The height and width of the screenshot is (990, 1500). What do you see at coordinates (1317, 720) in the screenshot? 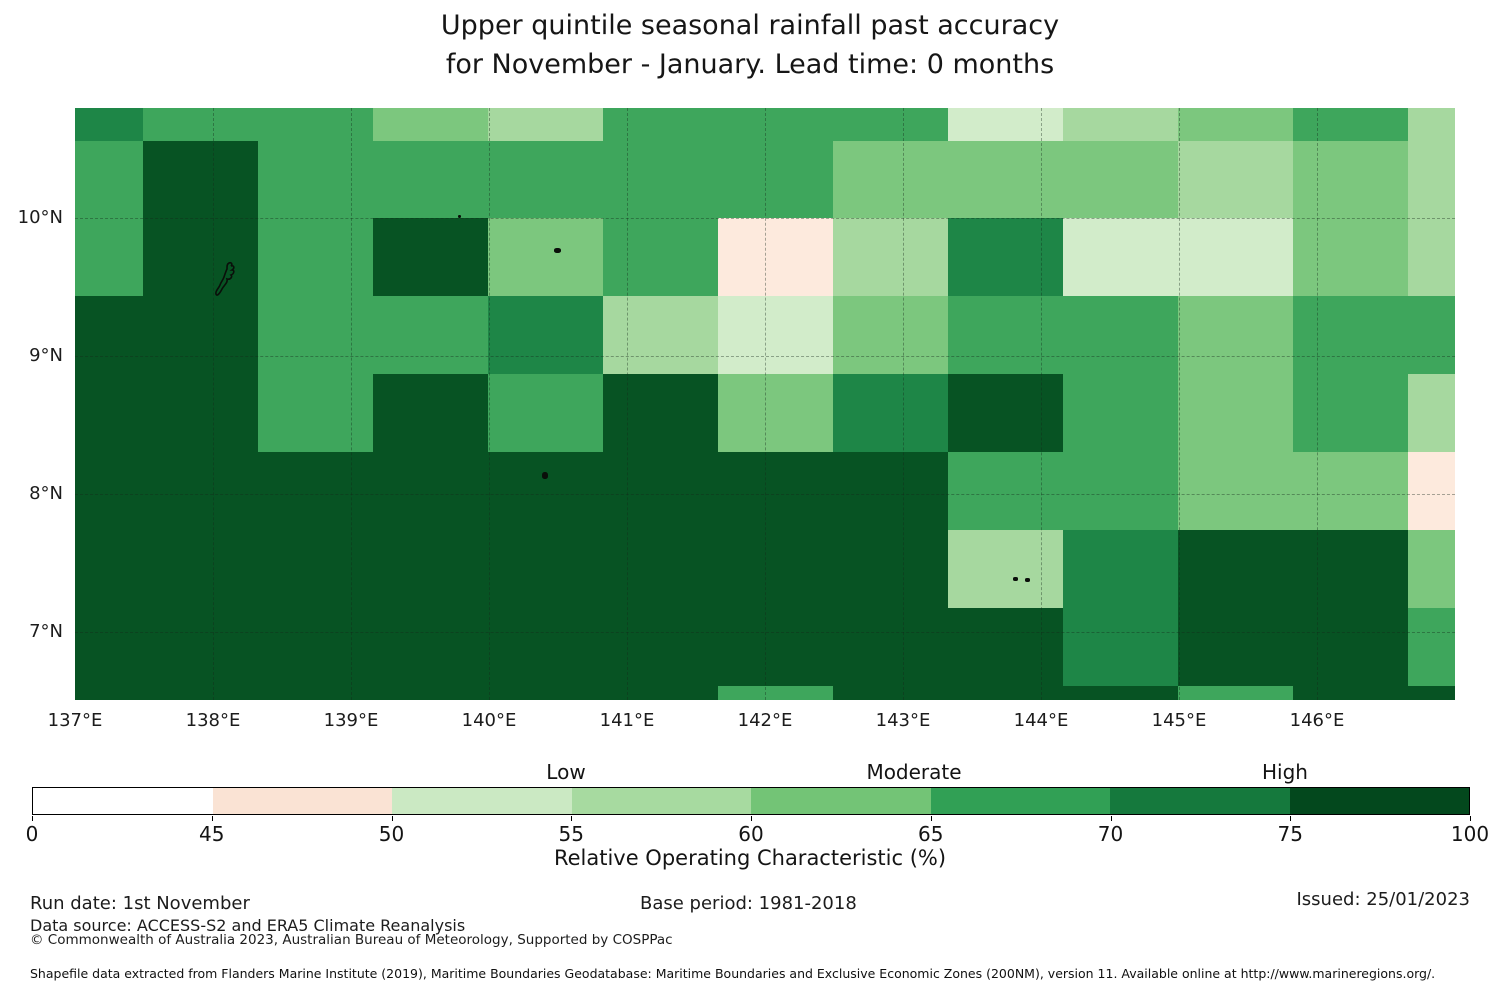
I see `x-tick-label: 146°E` at bounding box center [1317, 720].